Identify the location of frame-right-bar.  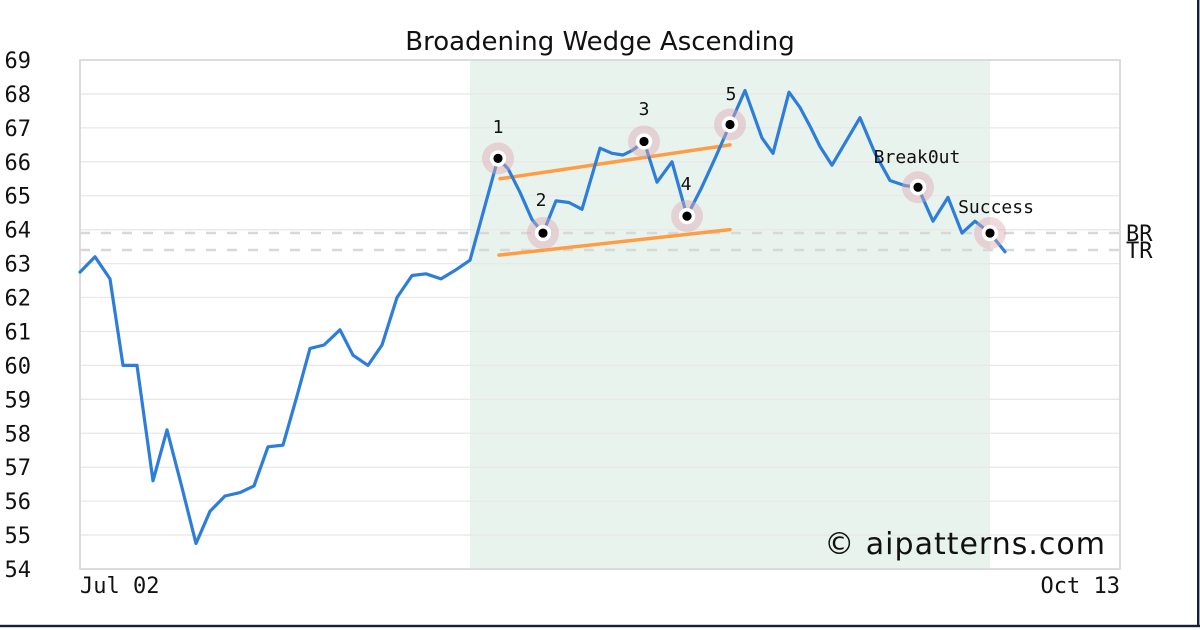
(1198, 313).